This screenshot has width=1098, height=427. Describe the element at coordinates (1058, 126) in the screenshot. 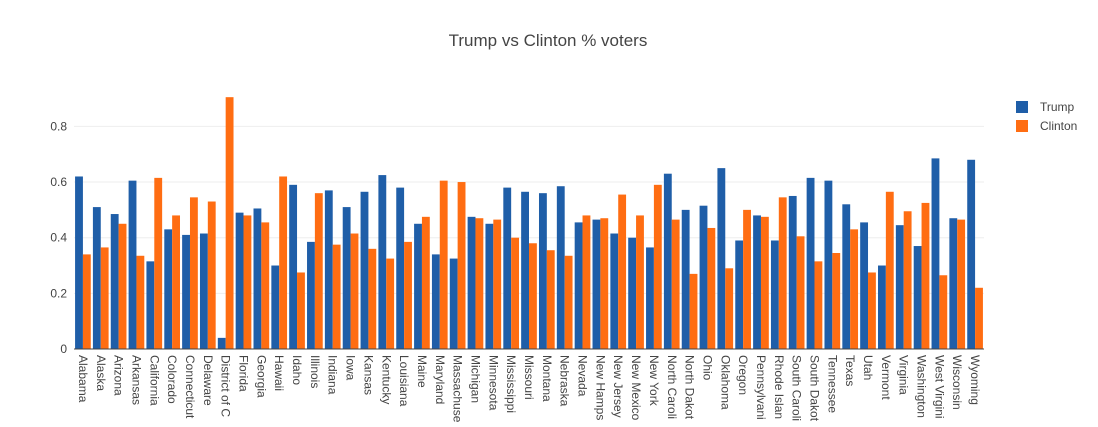

I see `legend-label-clinton: Clinton` at that location.